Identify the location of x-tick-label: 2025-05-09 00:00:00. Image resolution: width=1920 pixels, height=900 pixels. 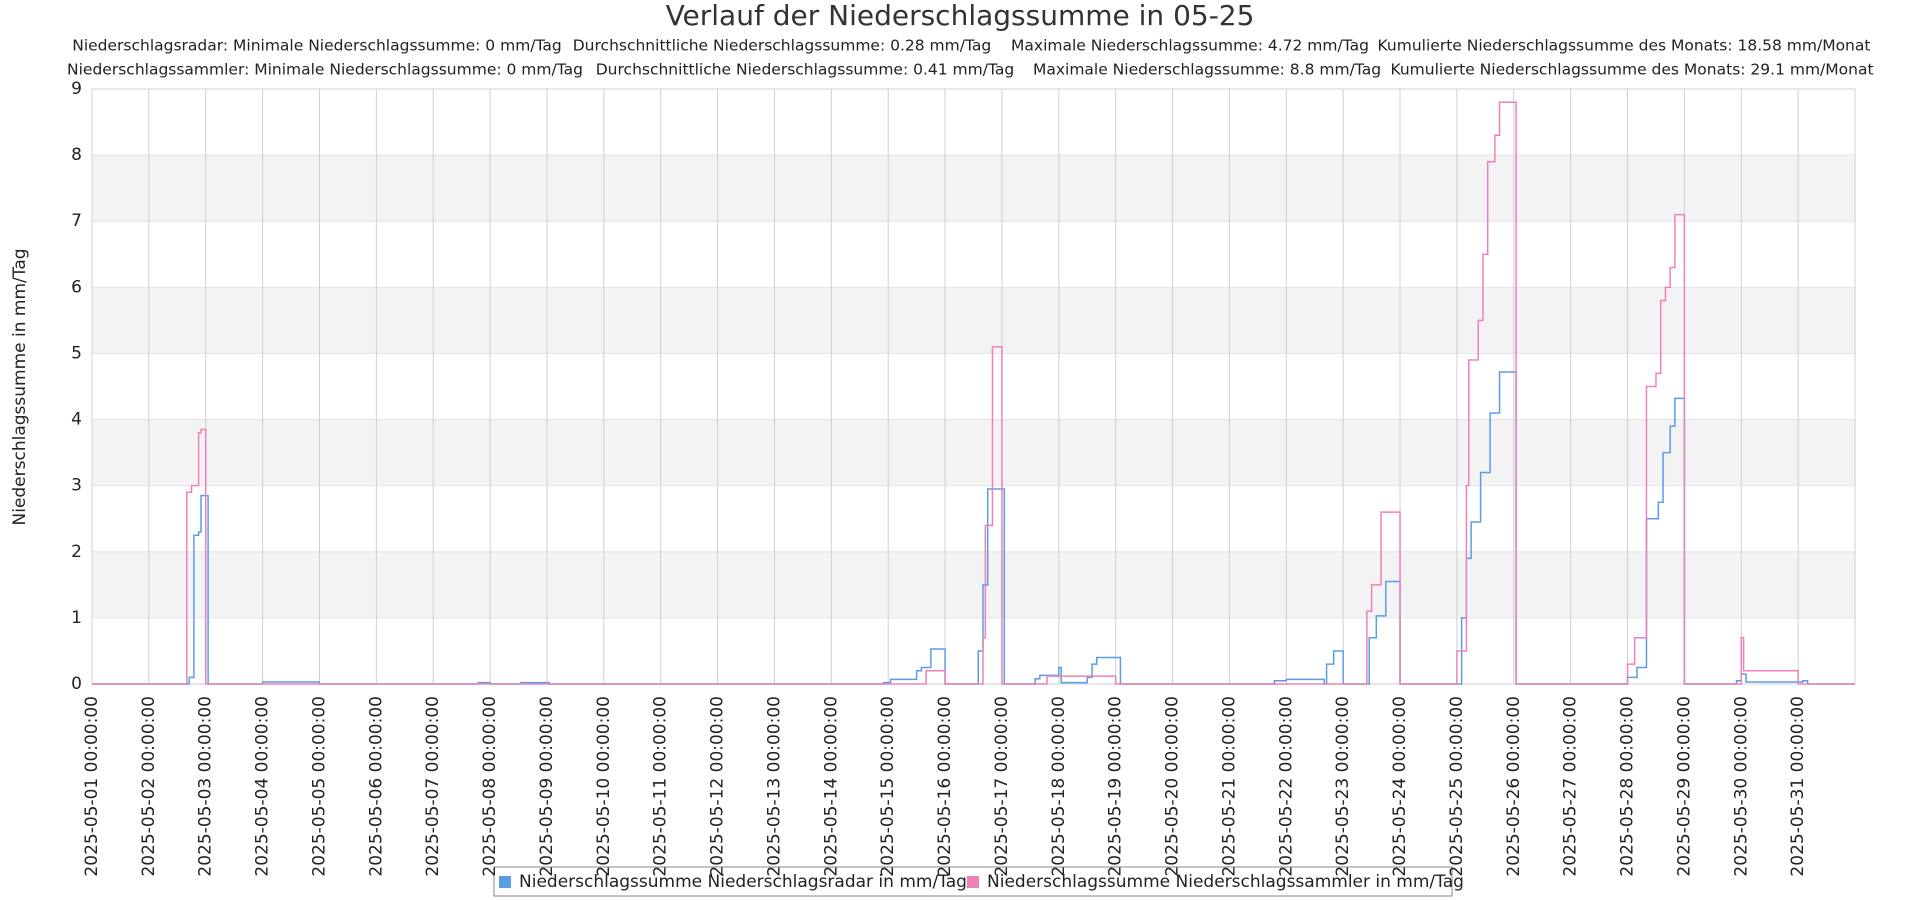
(547, 786).